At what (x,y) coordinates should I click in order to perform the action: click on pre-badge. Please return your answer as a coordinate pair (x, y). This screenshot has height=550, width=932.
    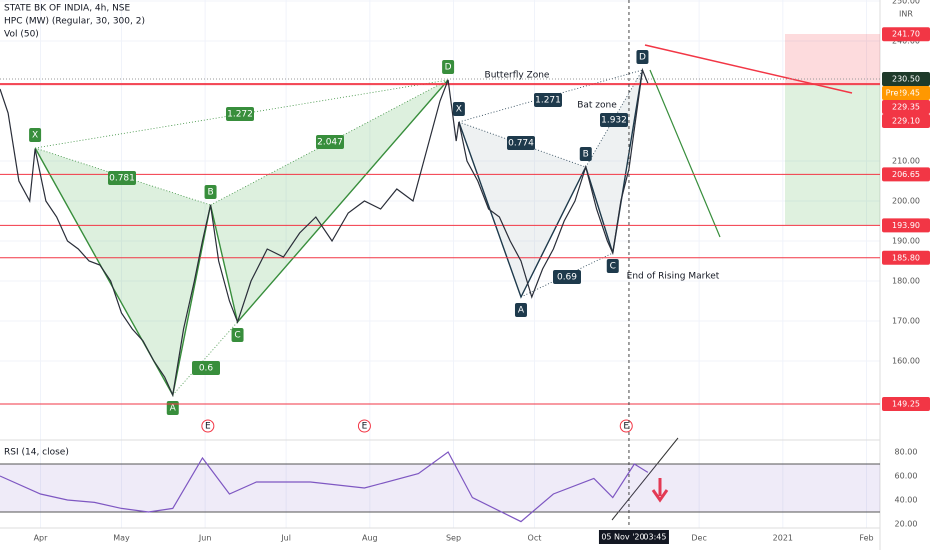
    Looking at the image, I should click on (892, 93).